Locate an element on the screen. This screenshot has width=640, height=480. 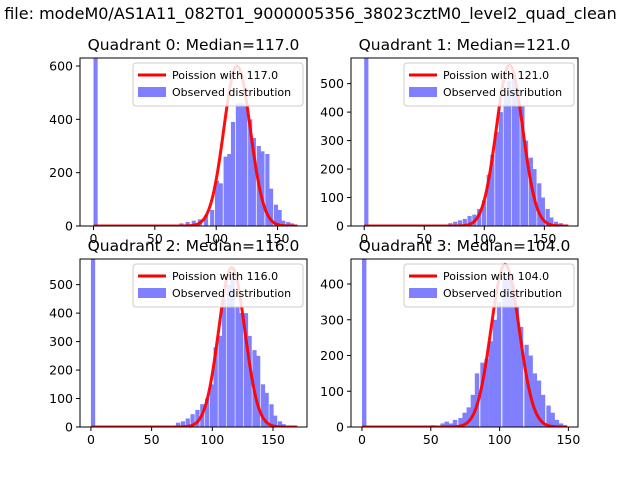
legend: Poission with 117.0 Observed distribution is located at coordinates (218, 84).